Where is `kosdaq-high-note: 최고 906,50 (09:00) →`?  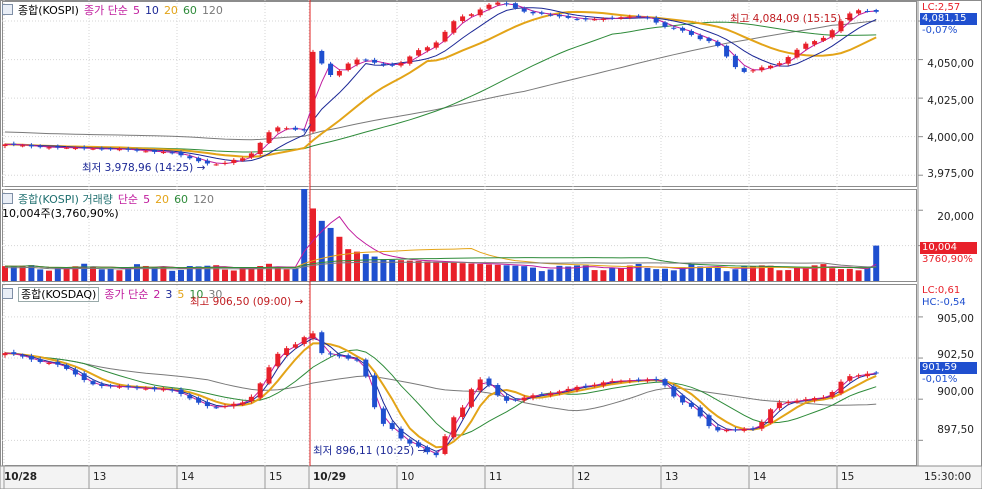 kosdaq-high-note: 최고 906,50 (09:00) → is located at coordinates (246, 301).